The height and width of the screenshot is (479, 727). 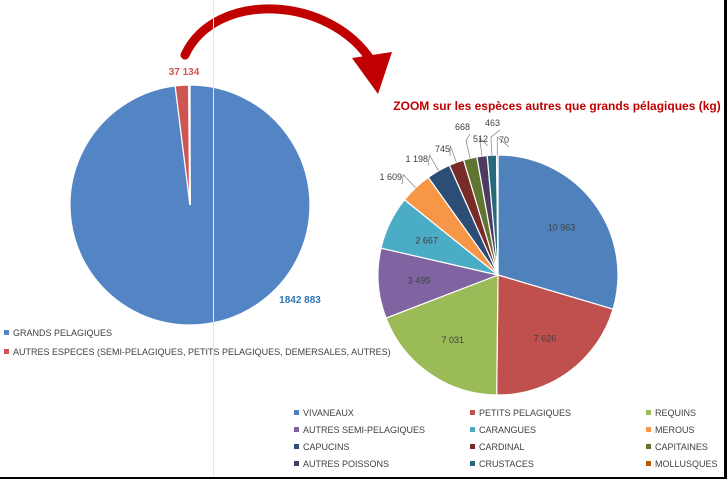 I want to click on zoom-arrow-head-icon, so click(x=372, y=73).